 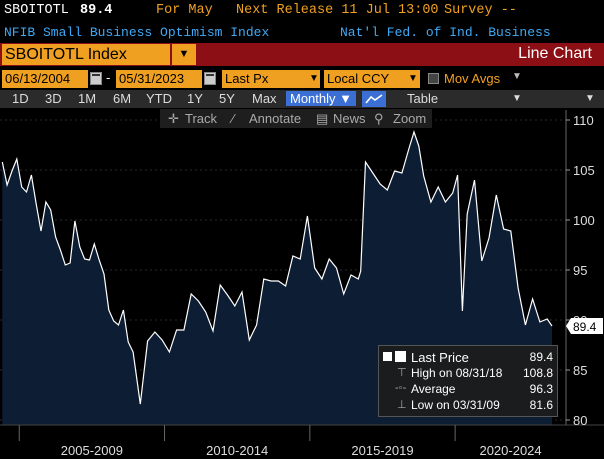 What do you see at coordinates (159, 98) in the screenshot?
I see `period-ytd: YTD` at bounding box center [159, 98].